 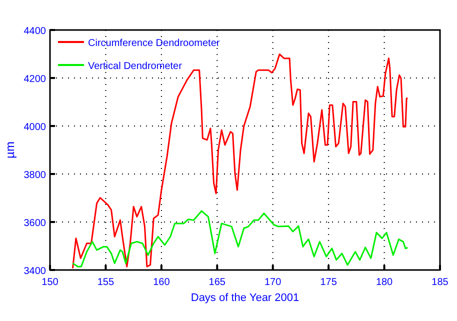 I want to click on x-tick-label: 155, so click(x=105, y=282).